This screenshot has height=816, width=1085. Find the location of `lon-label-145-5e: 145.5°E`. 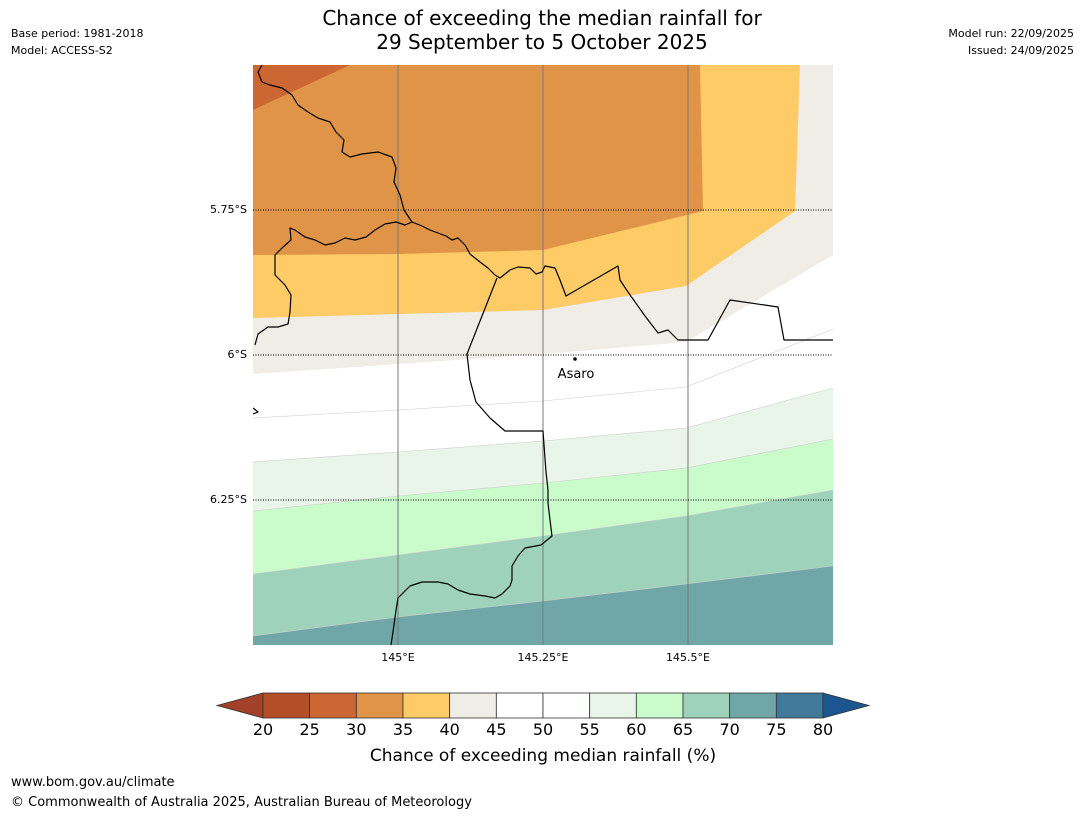

lon-label-145-5e: 145.5°E is located at coordinates (688, 657).